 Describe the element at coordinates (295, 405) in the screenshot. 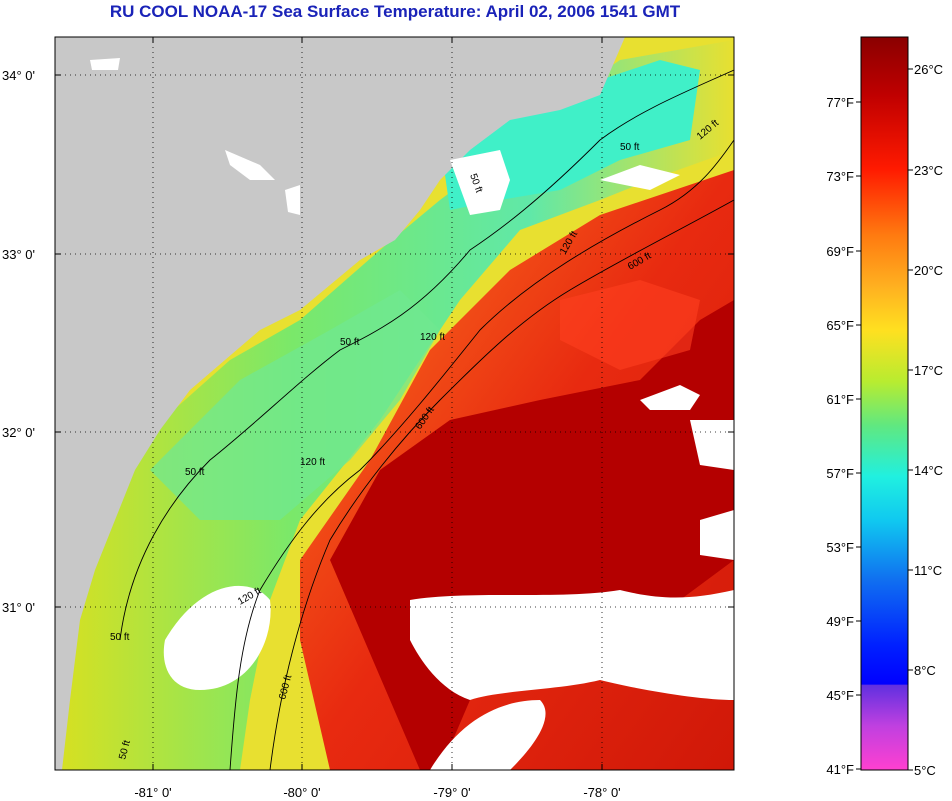

I see `cool-shelf-water` at that location.